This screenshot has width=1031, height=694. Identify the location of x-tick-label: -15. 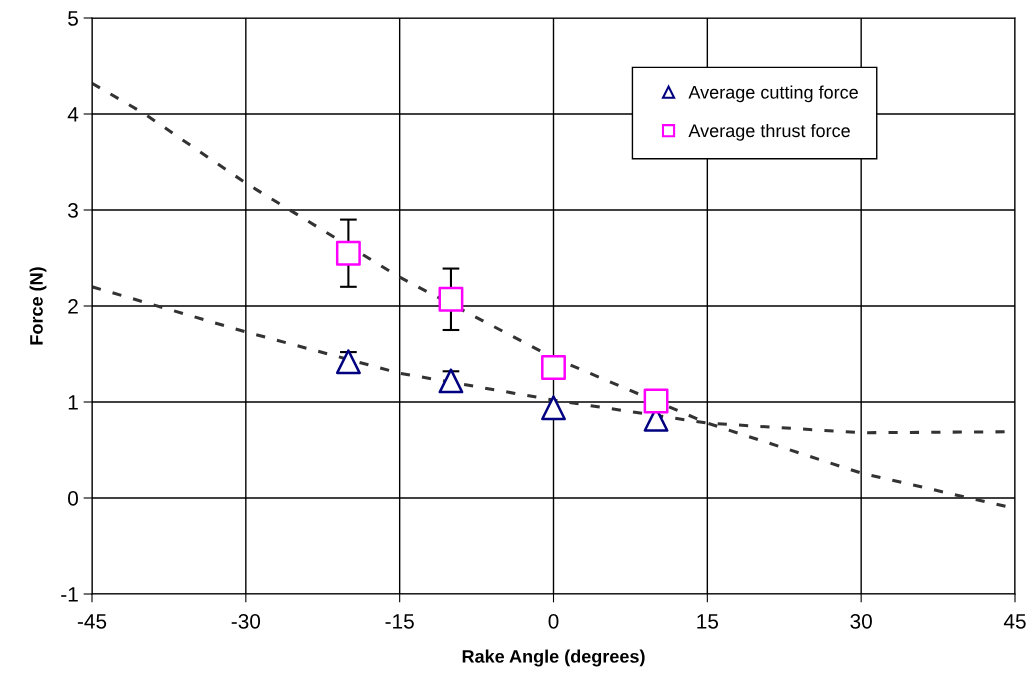
(399, 621).